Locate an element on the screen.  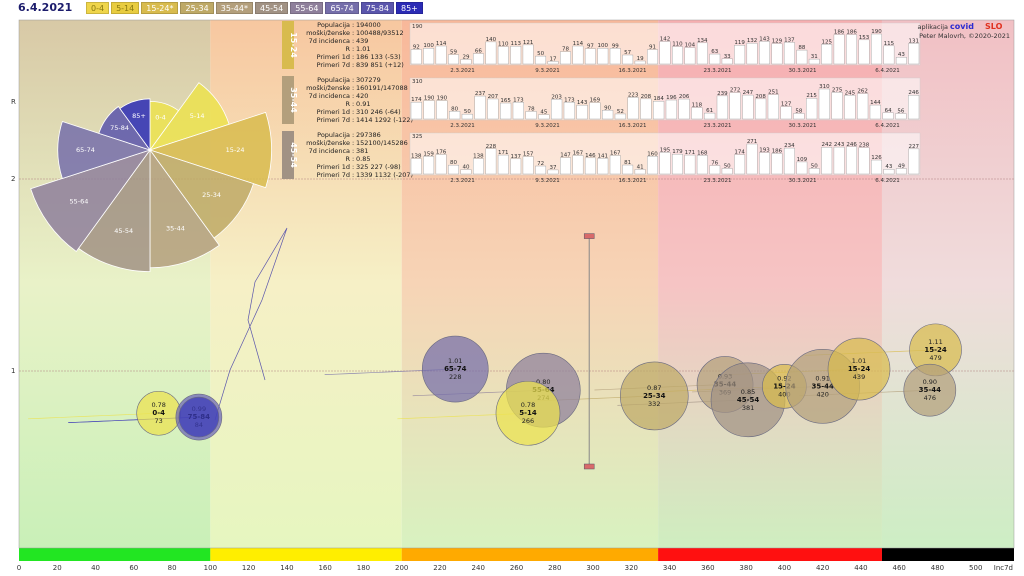
panel-group-tab is located at coordinates (288, 45).